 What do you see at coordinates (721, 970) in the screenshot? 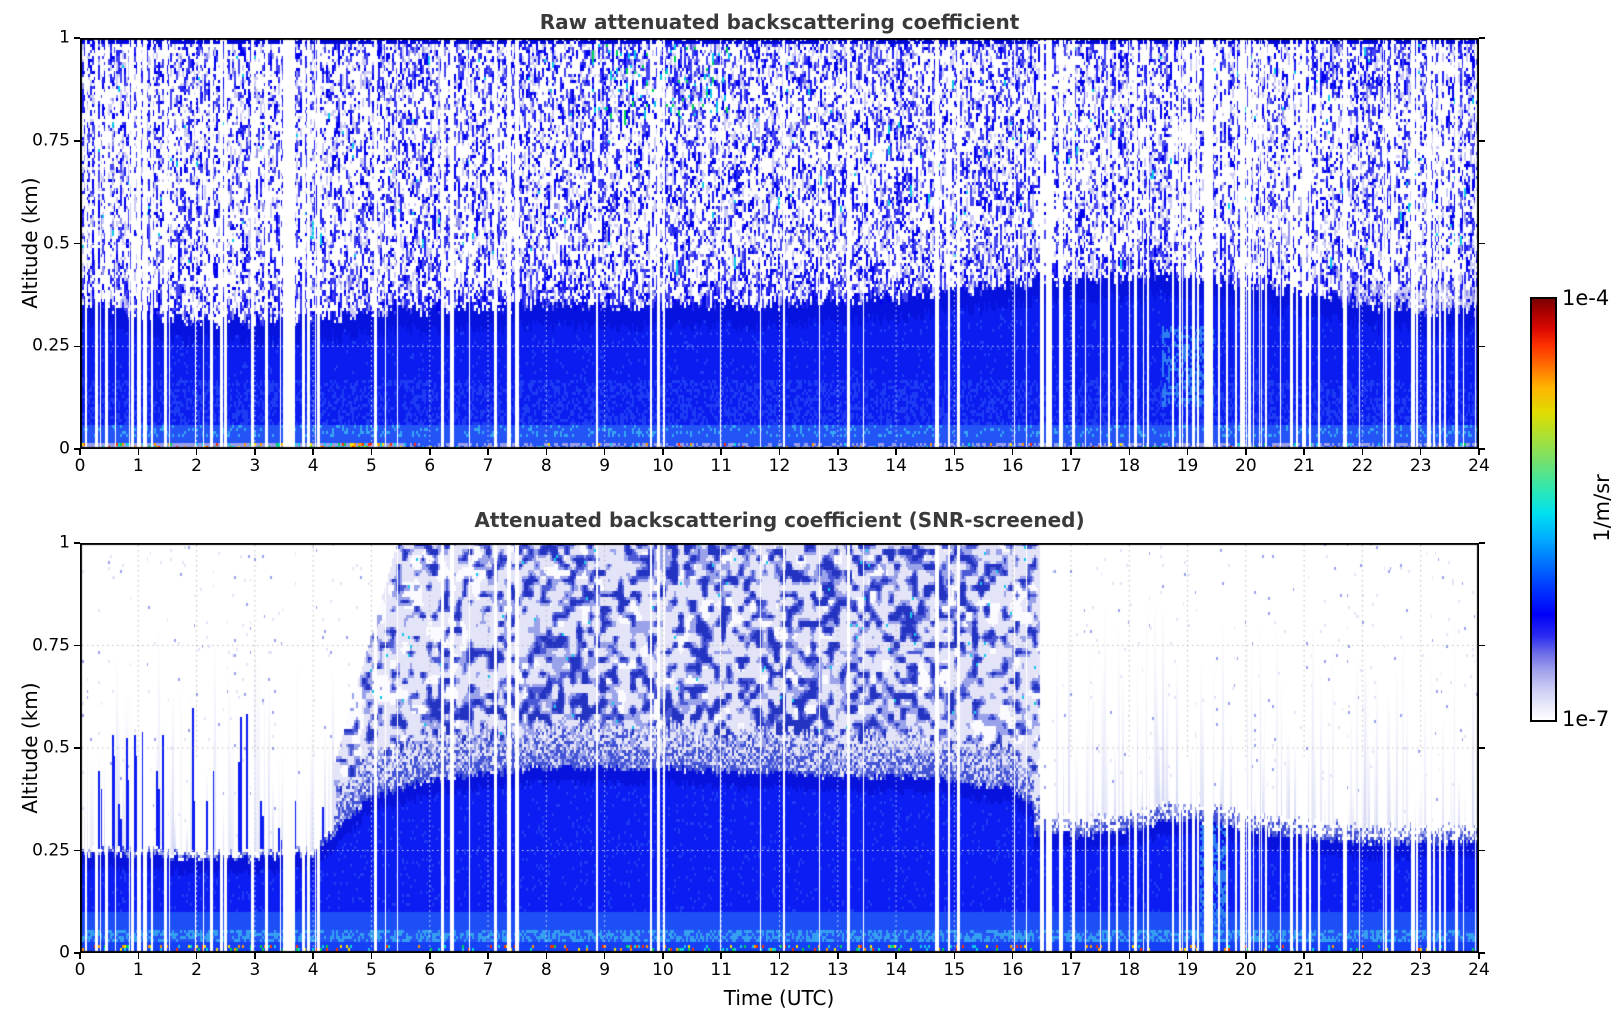
I see `x-tick-label: 11` at bounding box center [721, 970].